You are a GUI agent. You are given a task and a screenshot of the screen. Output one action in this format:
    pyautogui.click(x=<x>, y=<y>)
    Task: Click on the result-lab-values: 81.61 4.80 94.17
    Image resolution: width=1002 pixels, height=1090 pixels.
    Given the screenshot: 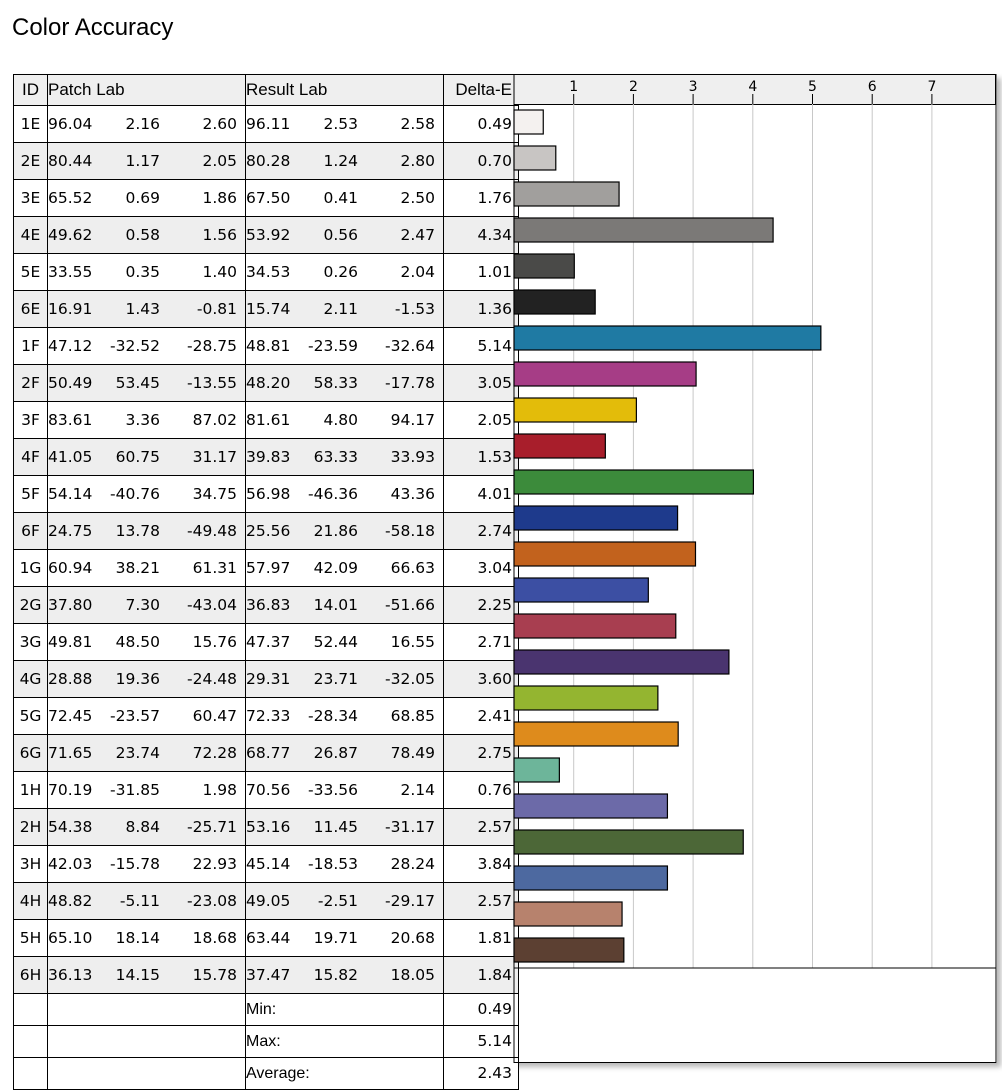 What is the action you would take?
    pyautogui.click(x=344, y=420)
    